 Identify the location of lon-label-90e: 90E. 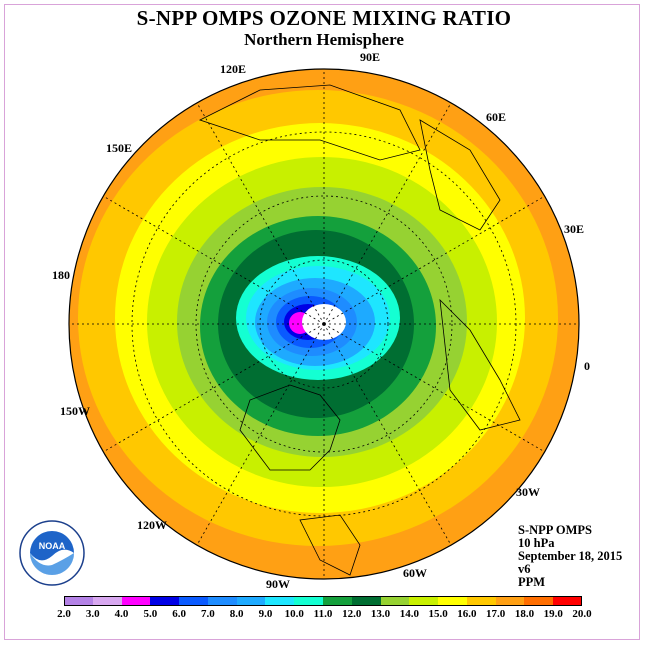
(370, 57).